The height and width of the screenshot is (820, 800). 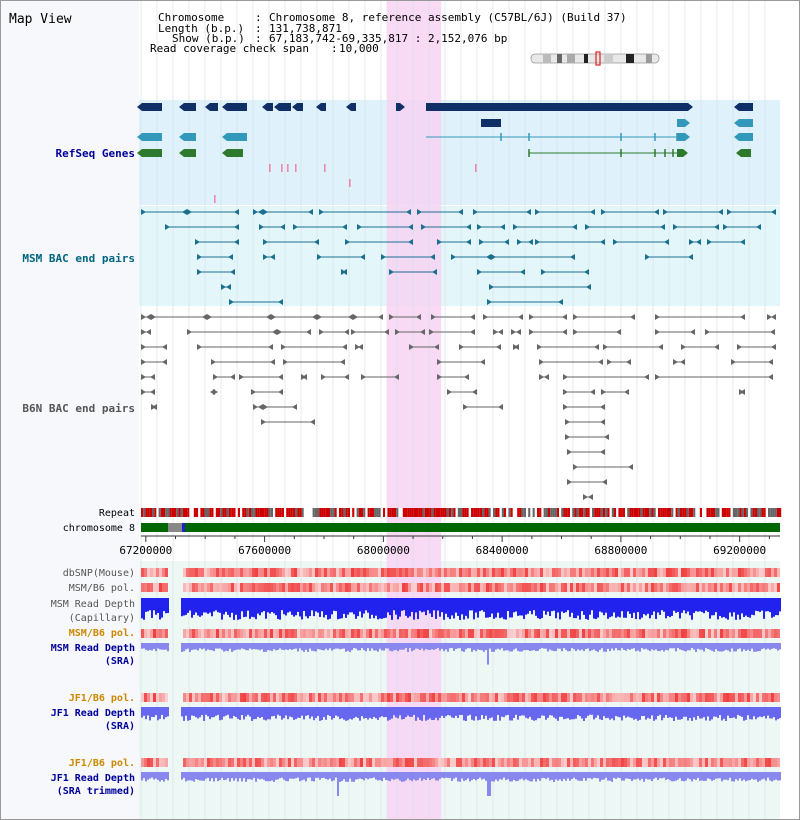 I want to click on track-label-jf1-b6-pol-2: JF1/B6 pol., so click(x=102, y=763).